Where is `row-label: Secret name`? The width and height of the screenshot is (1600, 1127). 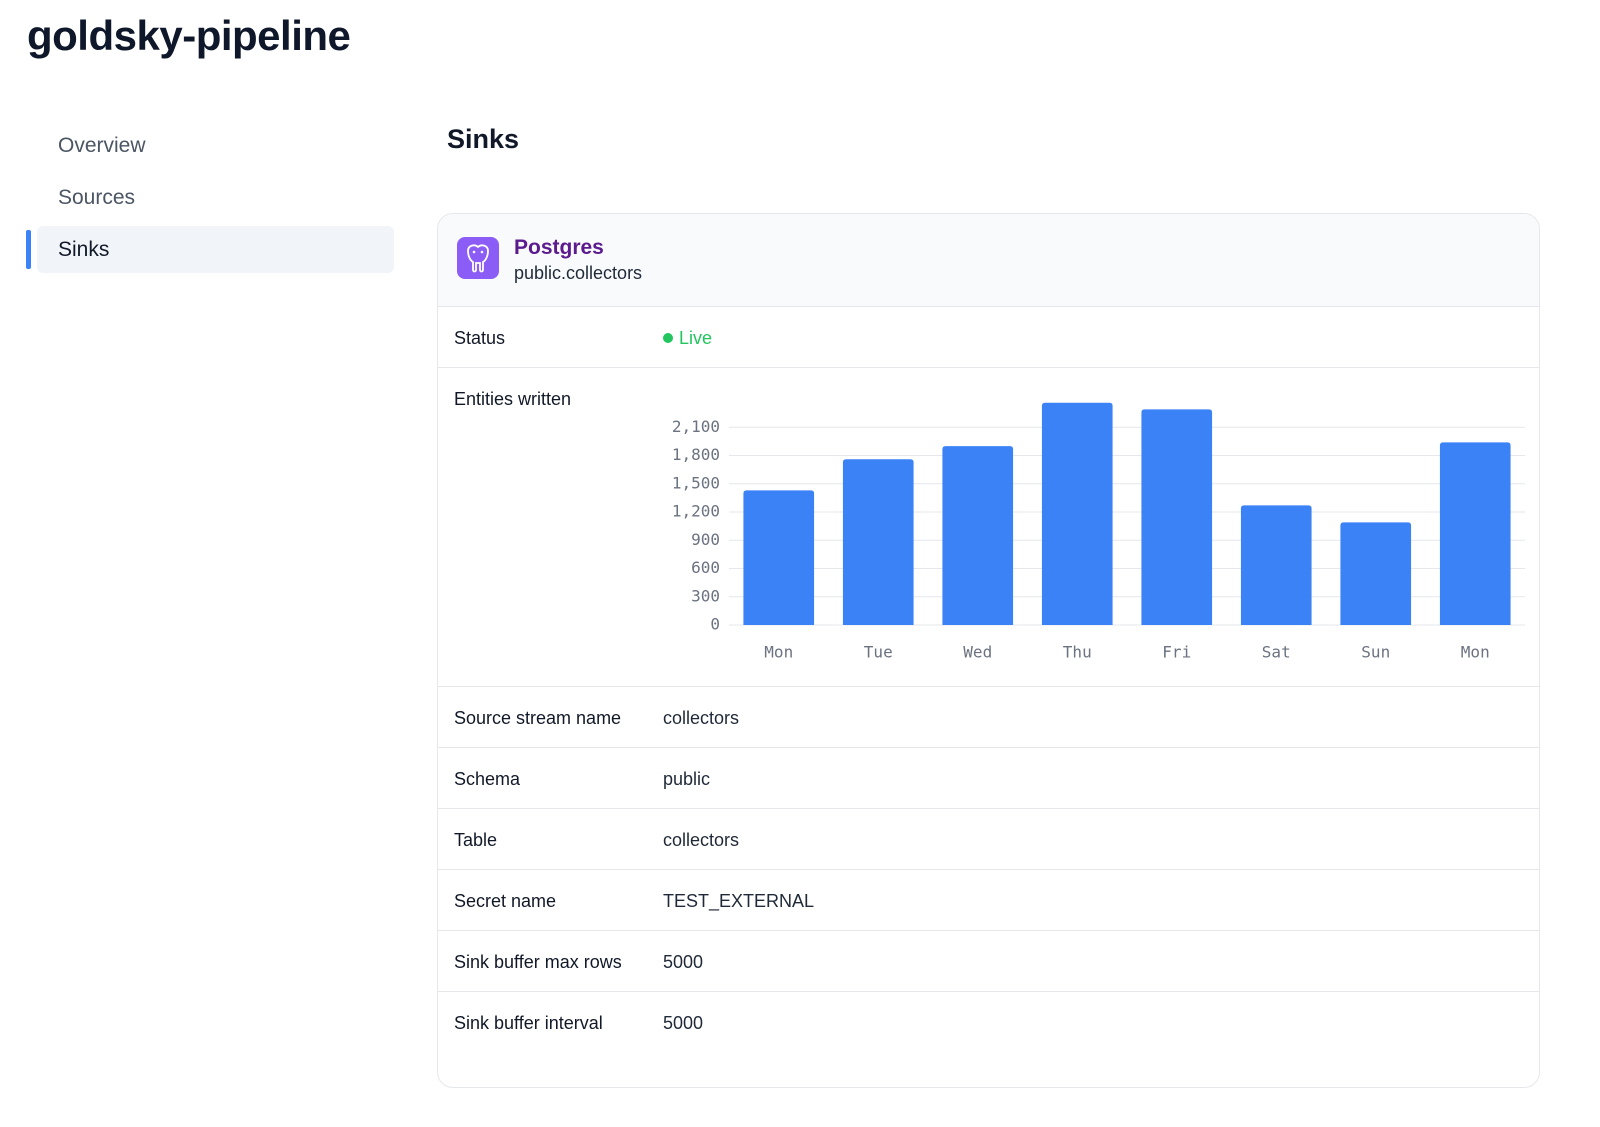 row-label: Secret name is located at coordinates (505, 901).